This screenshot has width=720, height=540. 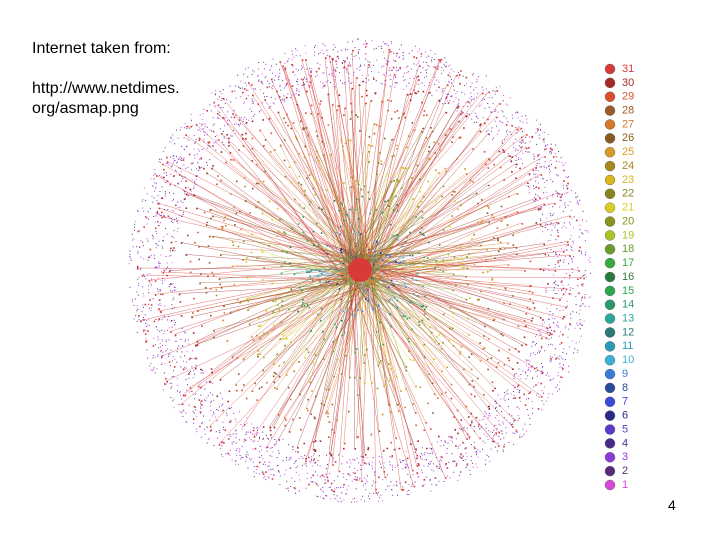 What do you see at coordinates (625, 443) in the screenshot?
I see `legend-label: 4` at bounding box center [625, 443].